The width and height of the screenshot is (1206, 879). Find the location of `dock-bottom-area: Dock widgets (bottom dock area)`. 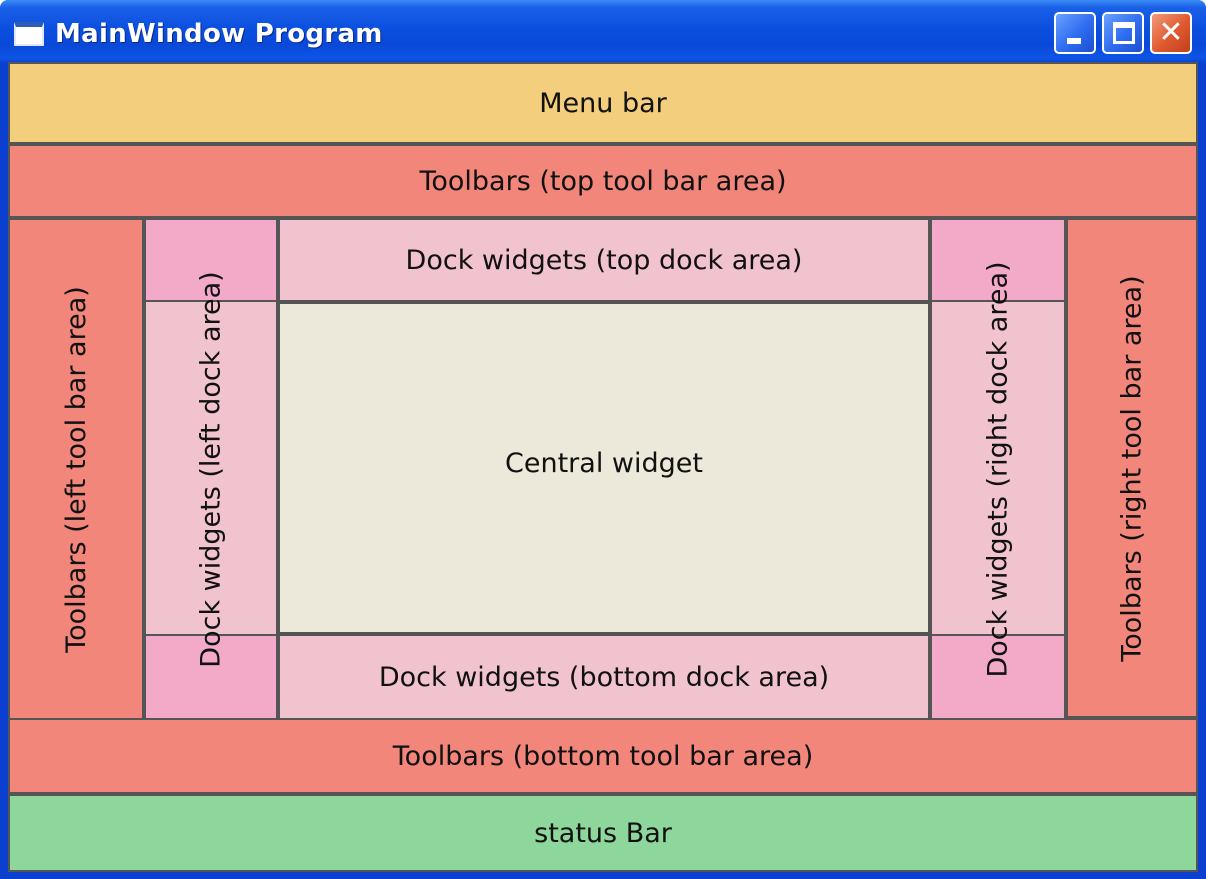

dock-bottom-area: Dock widgets (bottom dock area) is located at coordinates (604, 677).